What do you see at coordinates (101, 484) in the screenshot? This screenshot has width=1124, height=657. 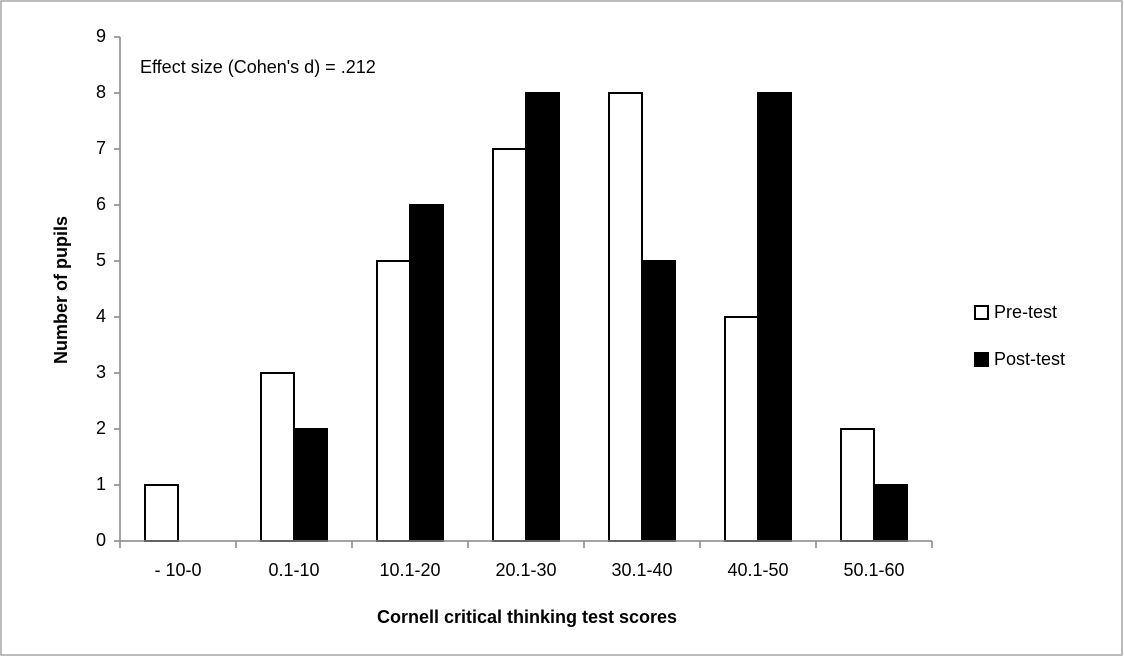 I see `y-tick-label: 1` at bounding box center [101, 484].